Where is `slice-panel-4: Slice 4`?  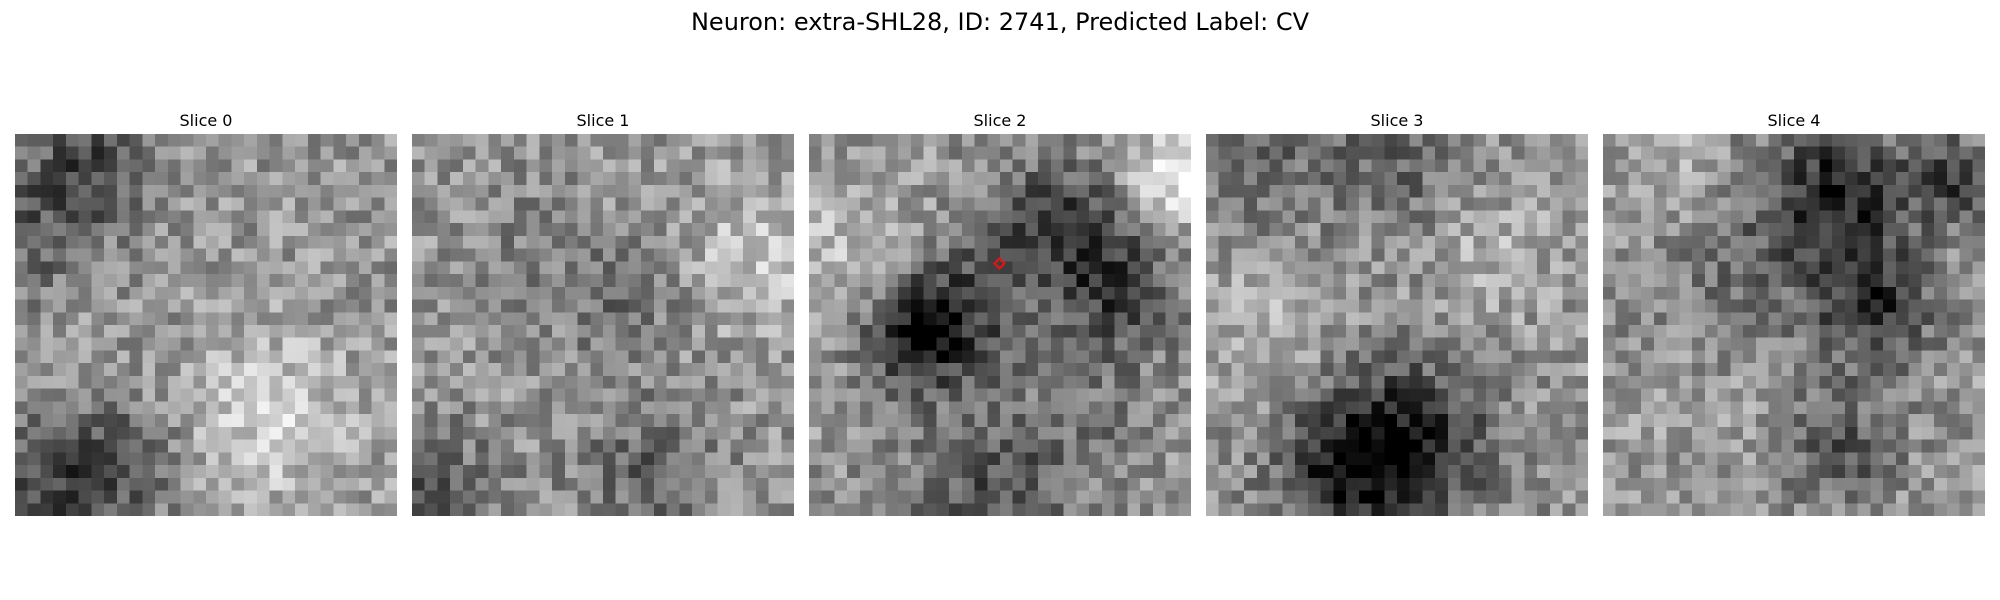
slice-panel-4: Slice 4 is located at coordinates (1794, 312).